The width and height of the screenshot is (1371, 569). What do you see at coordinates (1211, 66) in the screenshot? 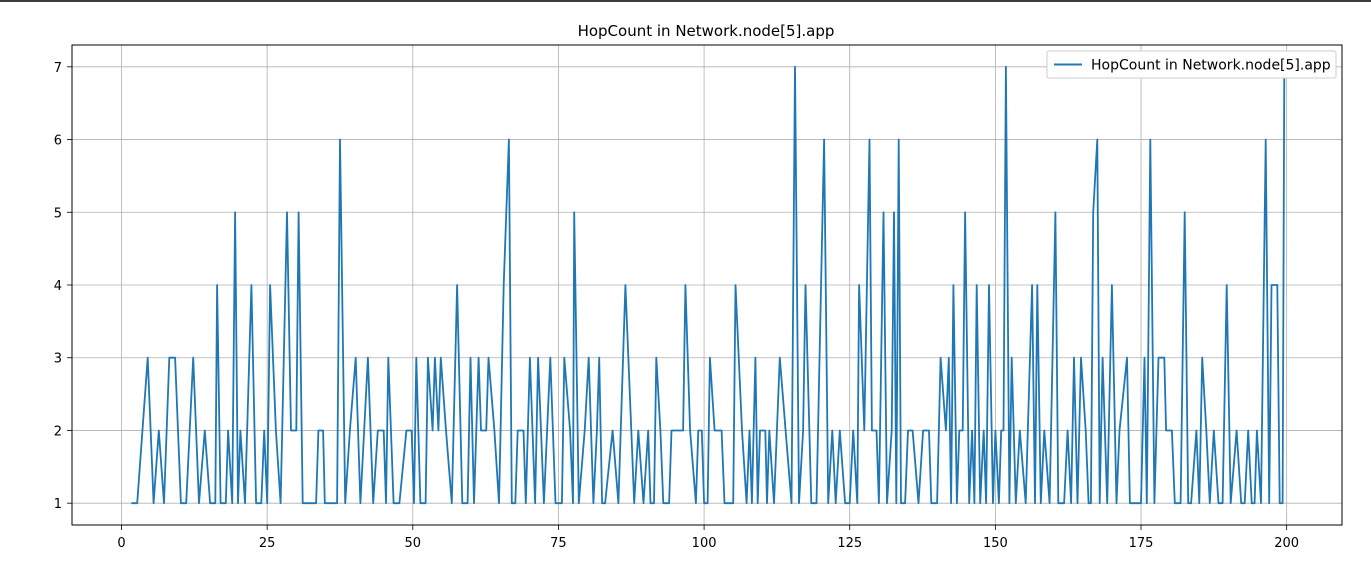
I see `legend-label: HopCount in Network.node[5].app` at bounding box center [1211, 66].